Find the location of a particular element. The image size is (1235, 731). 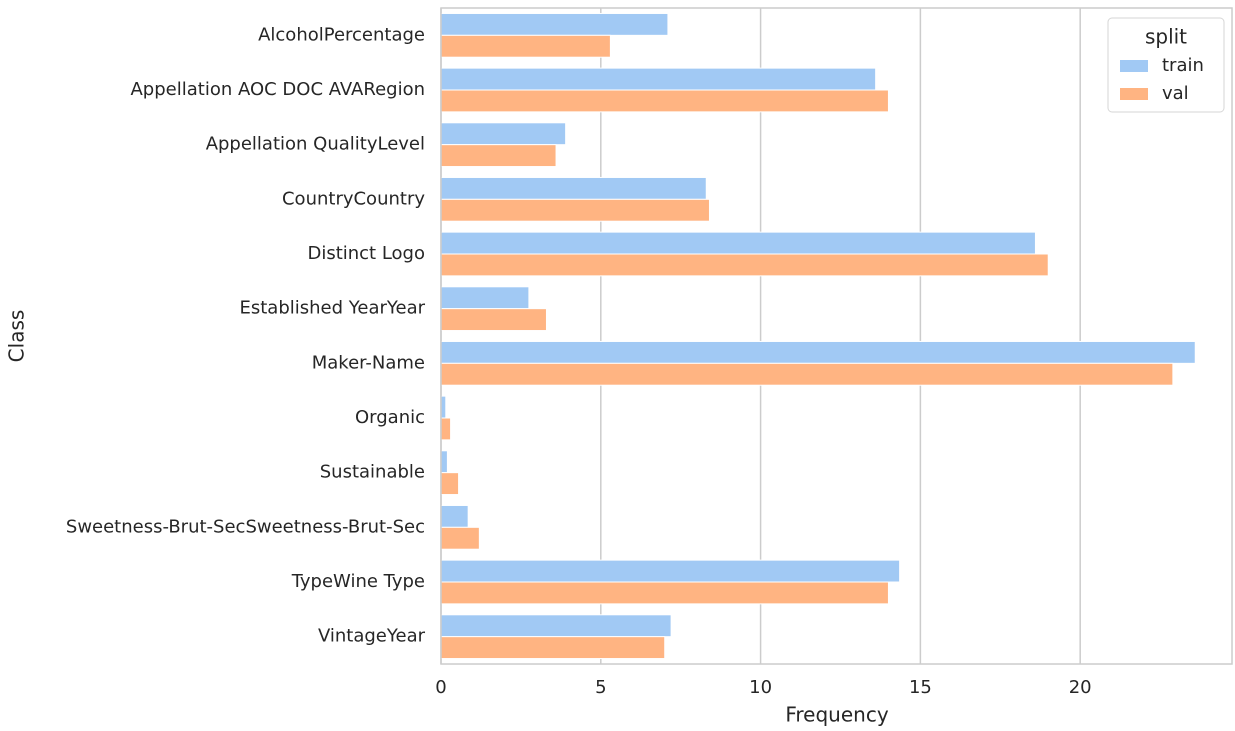

y-tick-label: Established YearYear is located at coordinates (333, 308).